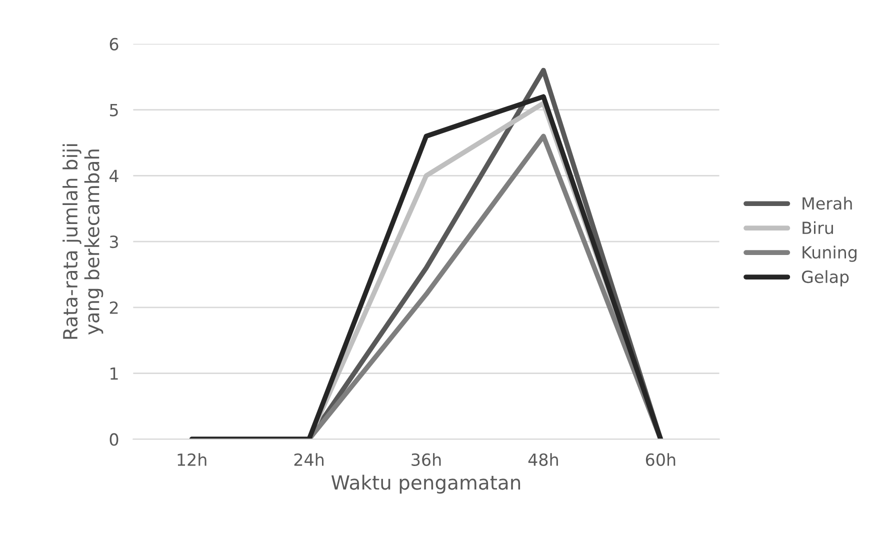 The image size is (888, 549). I want to click on x-axis-title: Waktu pengamatan, so click(425, 484).